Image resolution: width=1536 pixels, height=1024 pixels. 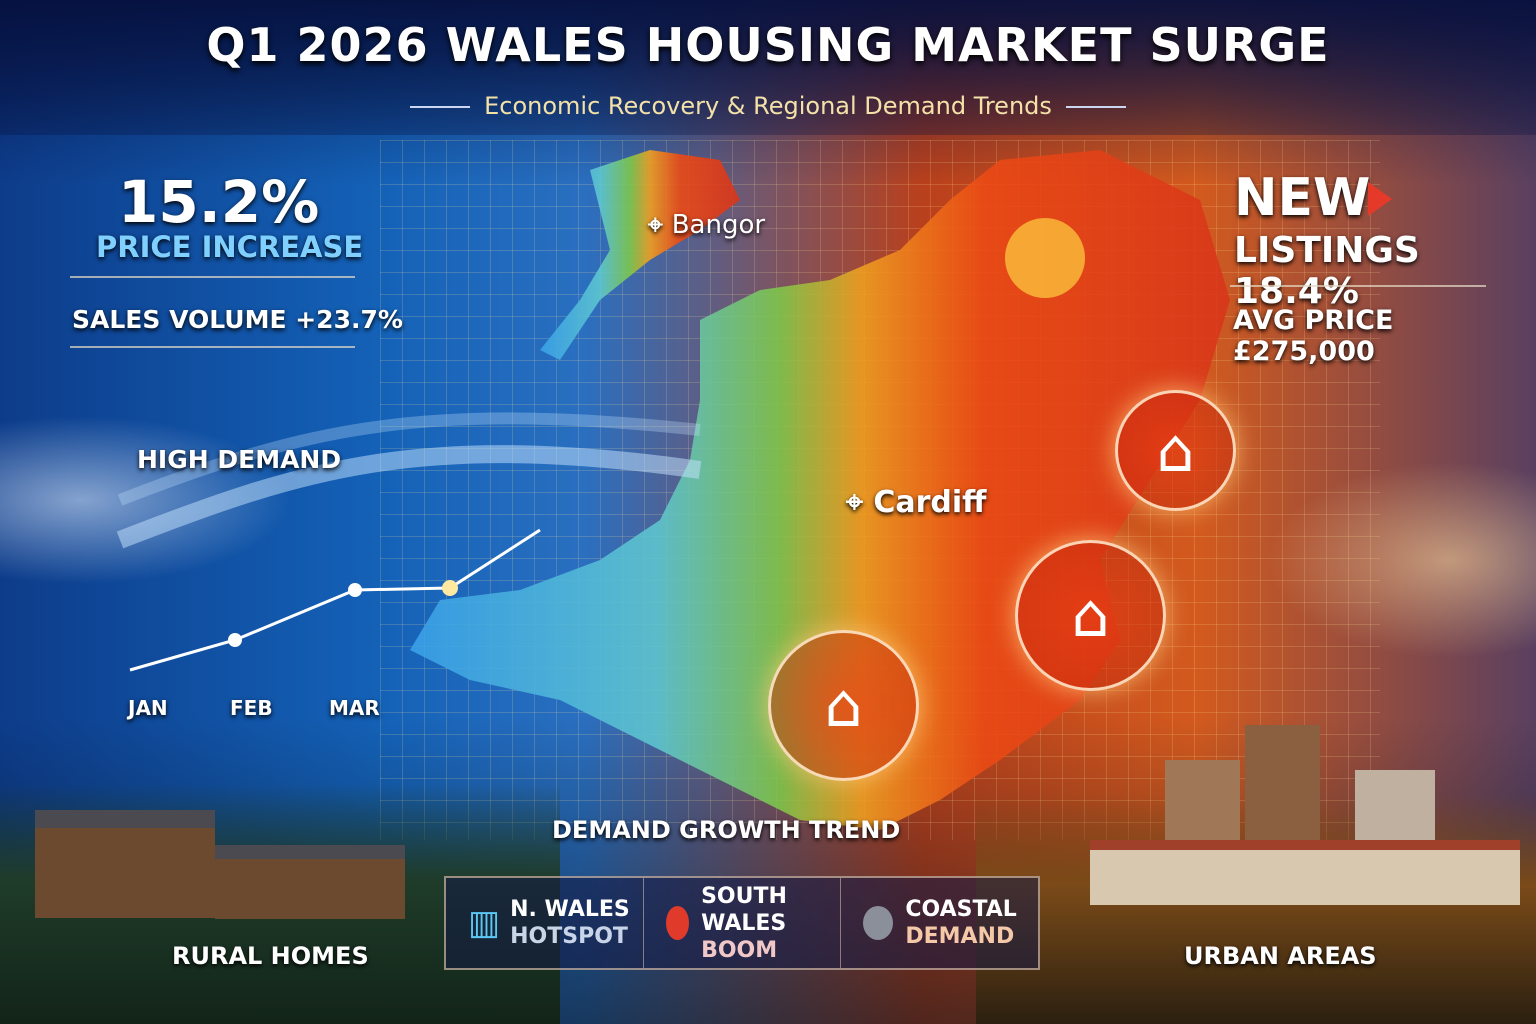 What do you see at coordinates (1313, 336) in the screenshot?
I see `avg-price: AVG PRICE £275,000` at bounding box center [1313, 336].